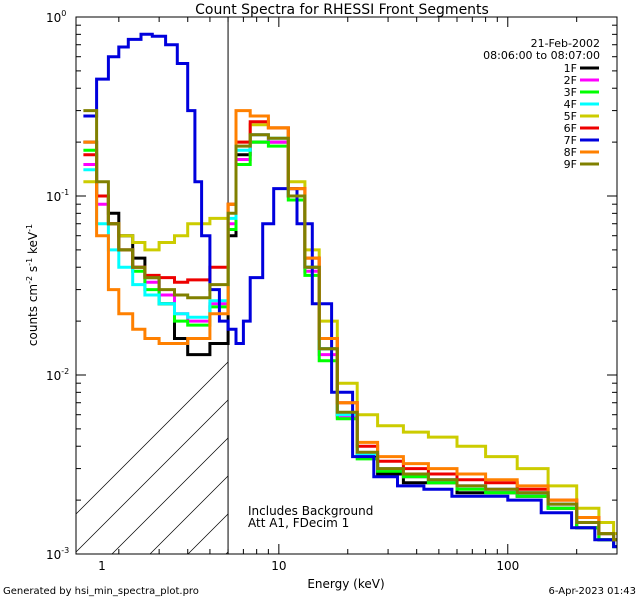  What do you see at coordinates (570, 68) in the screenshot?
I see `legend-label-1f: 1F` at bounding box center [570, 68].